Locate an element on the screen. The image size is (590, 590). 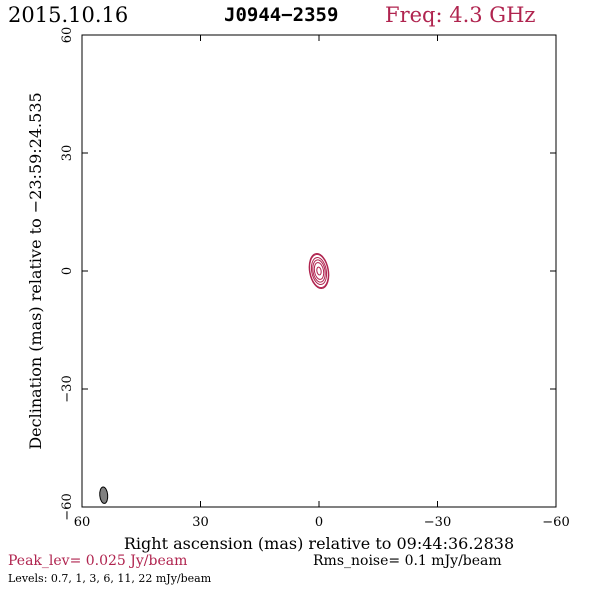
y-tick-label: 30 is located at coordinates (67, 153).